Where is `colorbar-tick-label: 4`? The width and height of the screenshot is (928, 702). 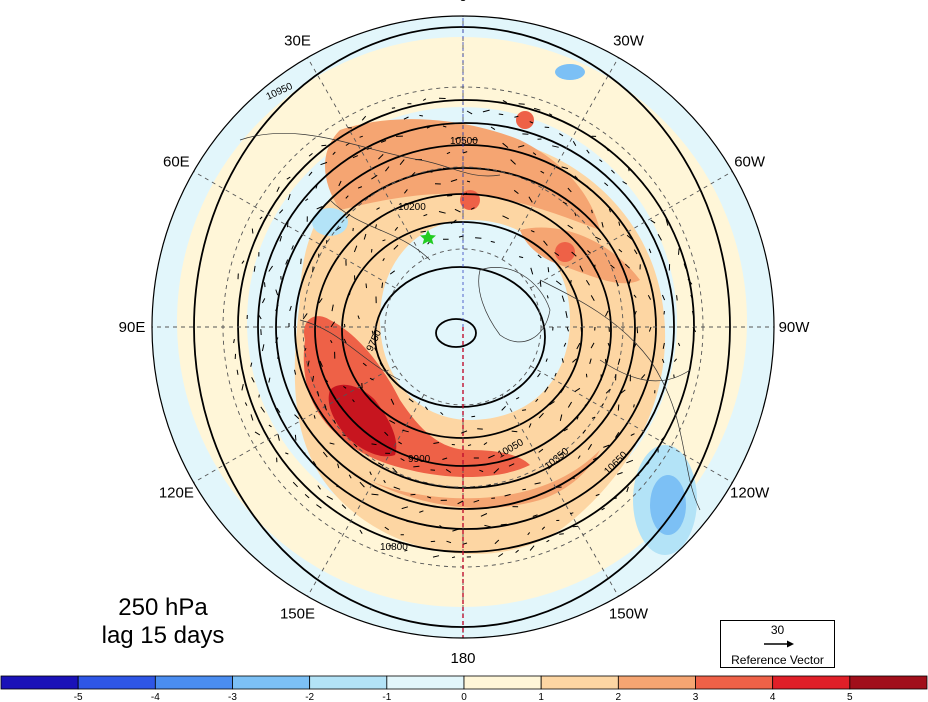
colorbar-tick-label: 4 is located at coordinates (773, 697).